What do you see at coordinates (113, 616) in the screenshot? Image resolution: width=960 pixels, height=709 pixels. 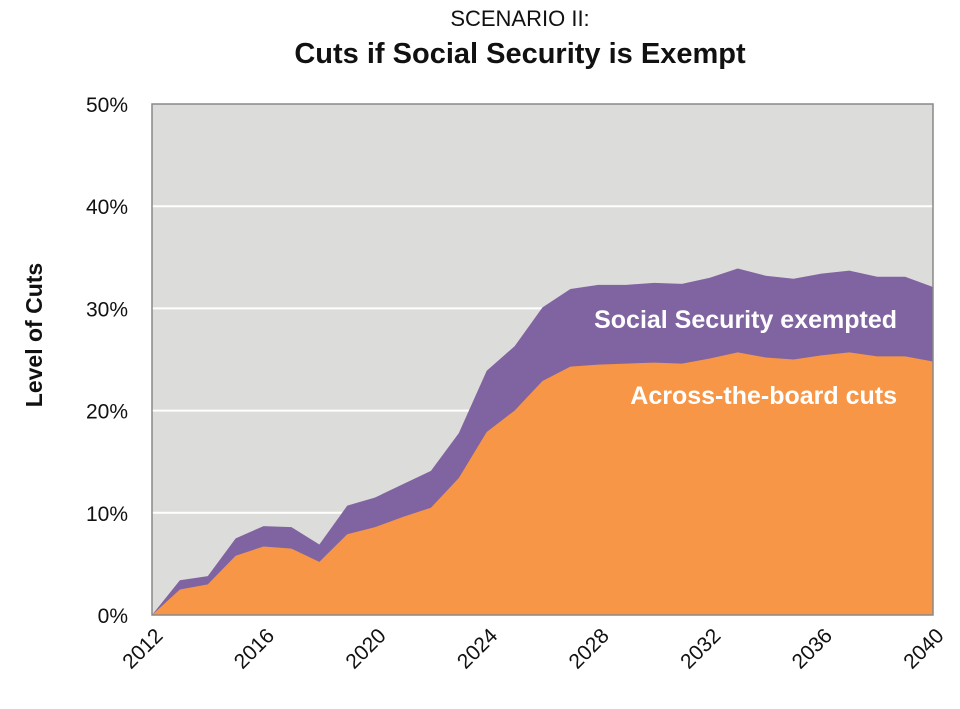 I see `y-tick-label: 0%` at bounding box center [113, 616].